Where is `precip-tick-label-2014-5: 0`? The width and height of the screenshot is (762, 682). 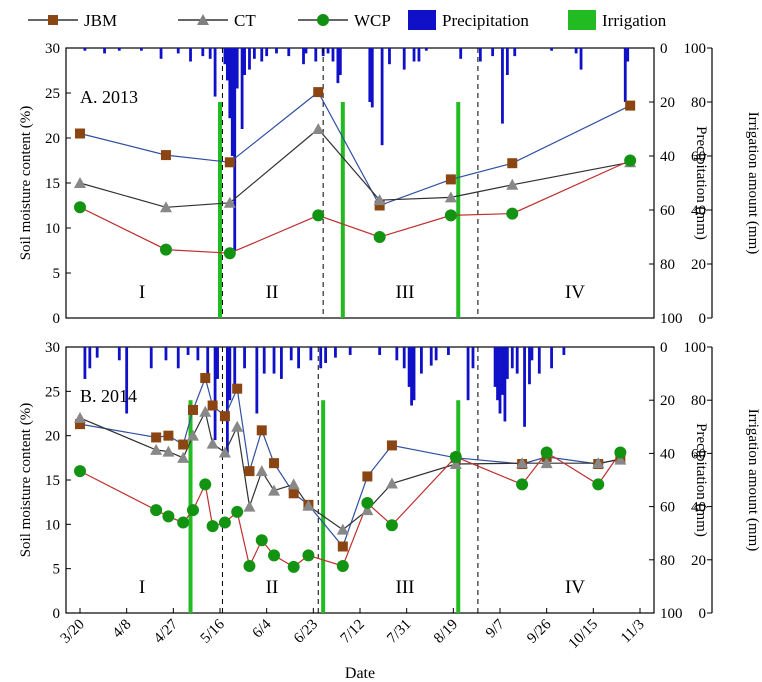
precip-tick-label-2014-5: 0 is located at coordinates (664, 348).